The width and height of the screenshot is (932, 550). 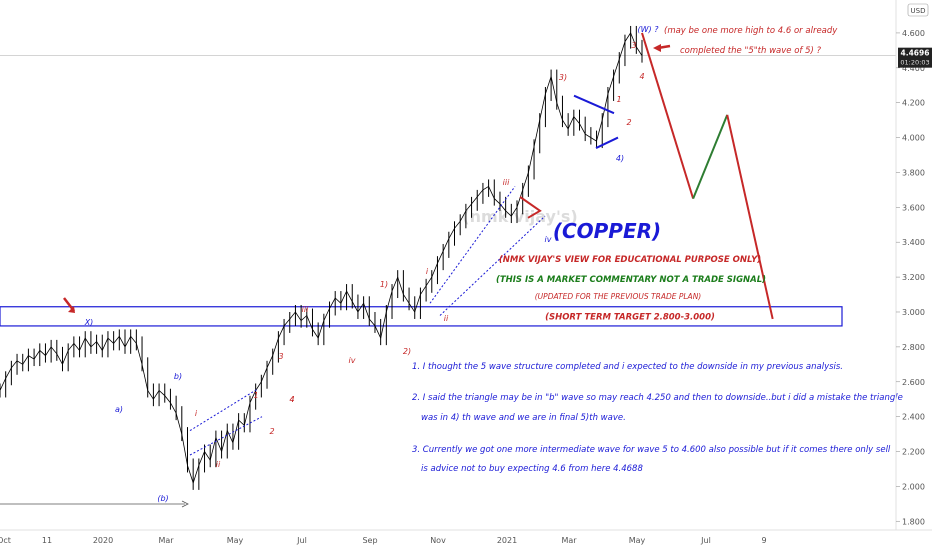 I want to click on y-tick-label: 2.400, so click(x=913, y=417).